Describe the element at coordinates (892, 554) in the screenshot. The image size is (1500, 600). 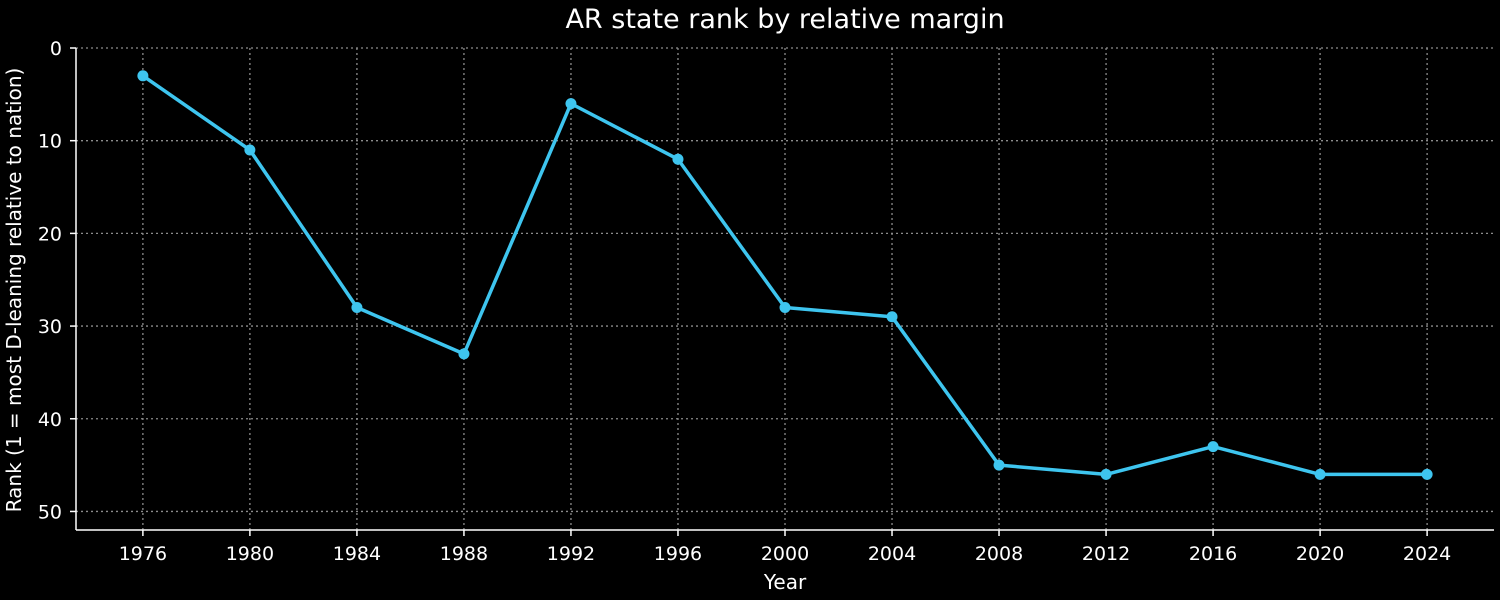
I see `x-tick-label: 2004` at that location.